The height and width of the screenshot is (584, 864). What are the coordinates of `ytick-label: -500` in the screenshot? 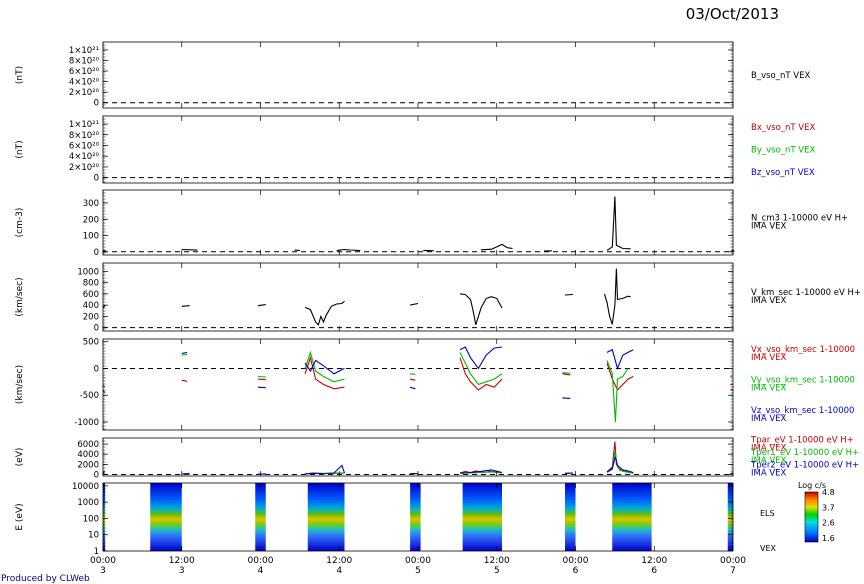 It's located at (89, 396).